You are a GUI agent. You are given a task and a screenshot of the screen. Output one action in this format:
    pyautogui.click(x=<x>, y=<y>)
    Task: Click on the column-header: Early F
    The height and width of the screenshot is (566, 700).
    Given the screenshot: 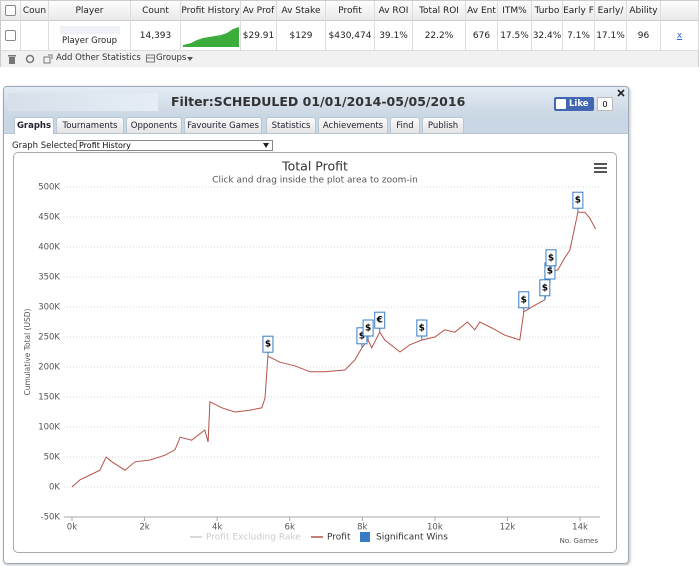 What is the action you would take?
    pyautogui.click(x=579, y=11)
    